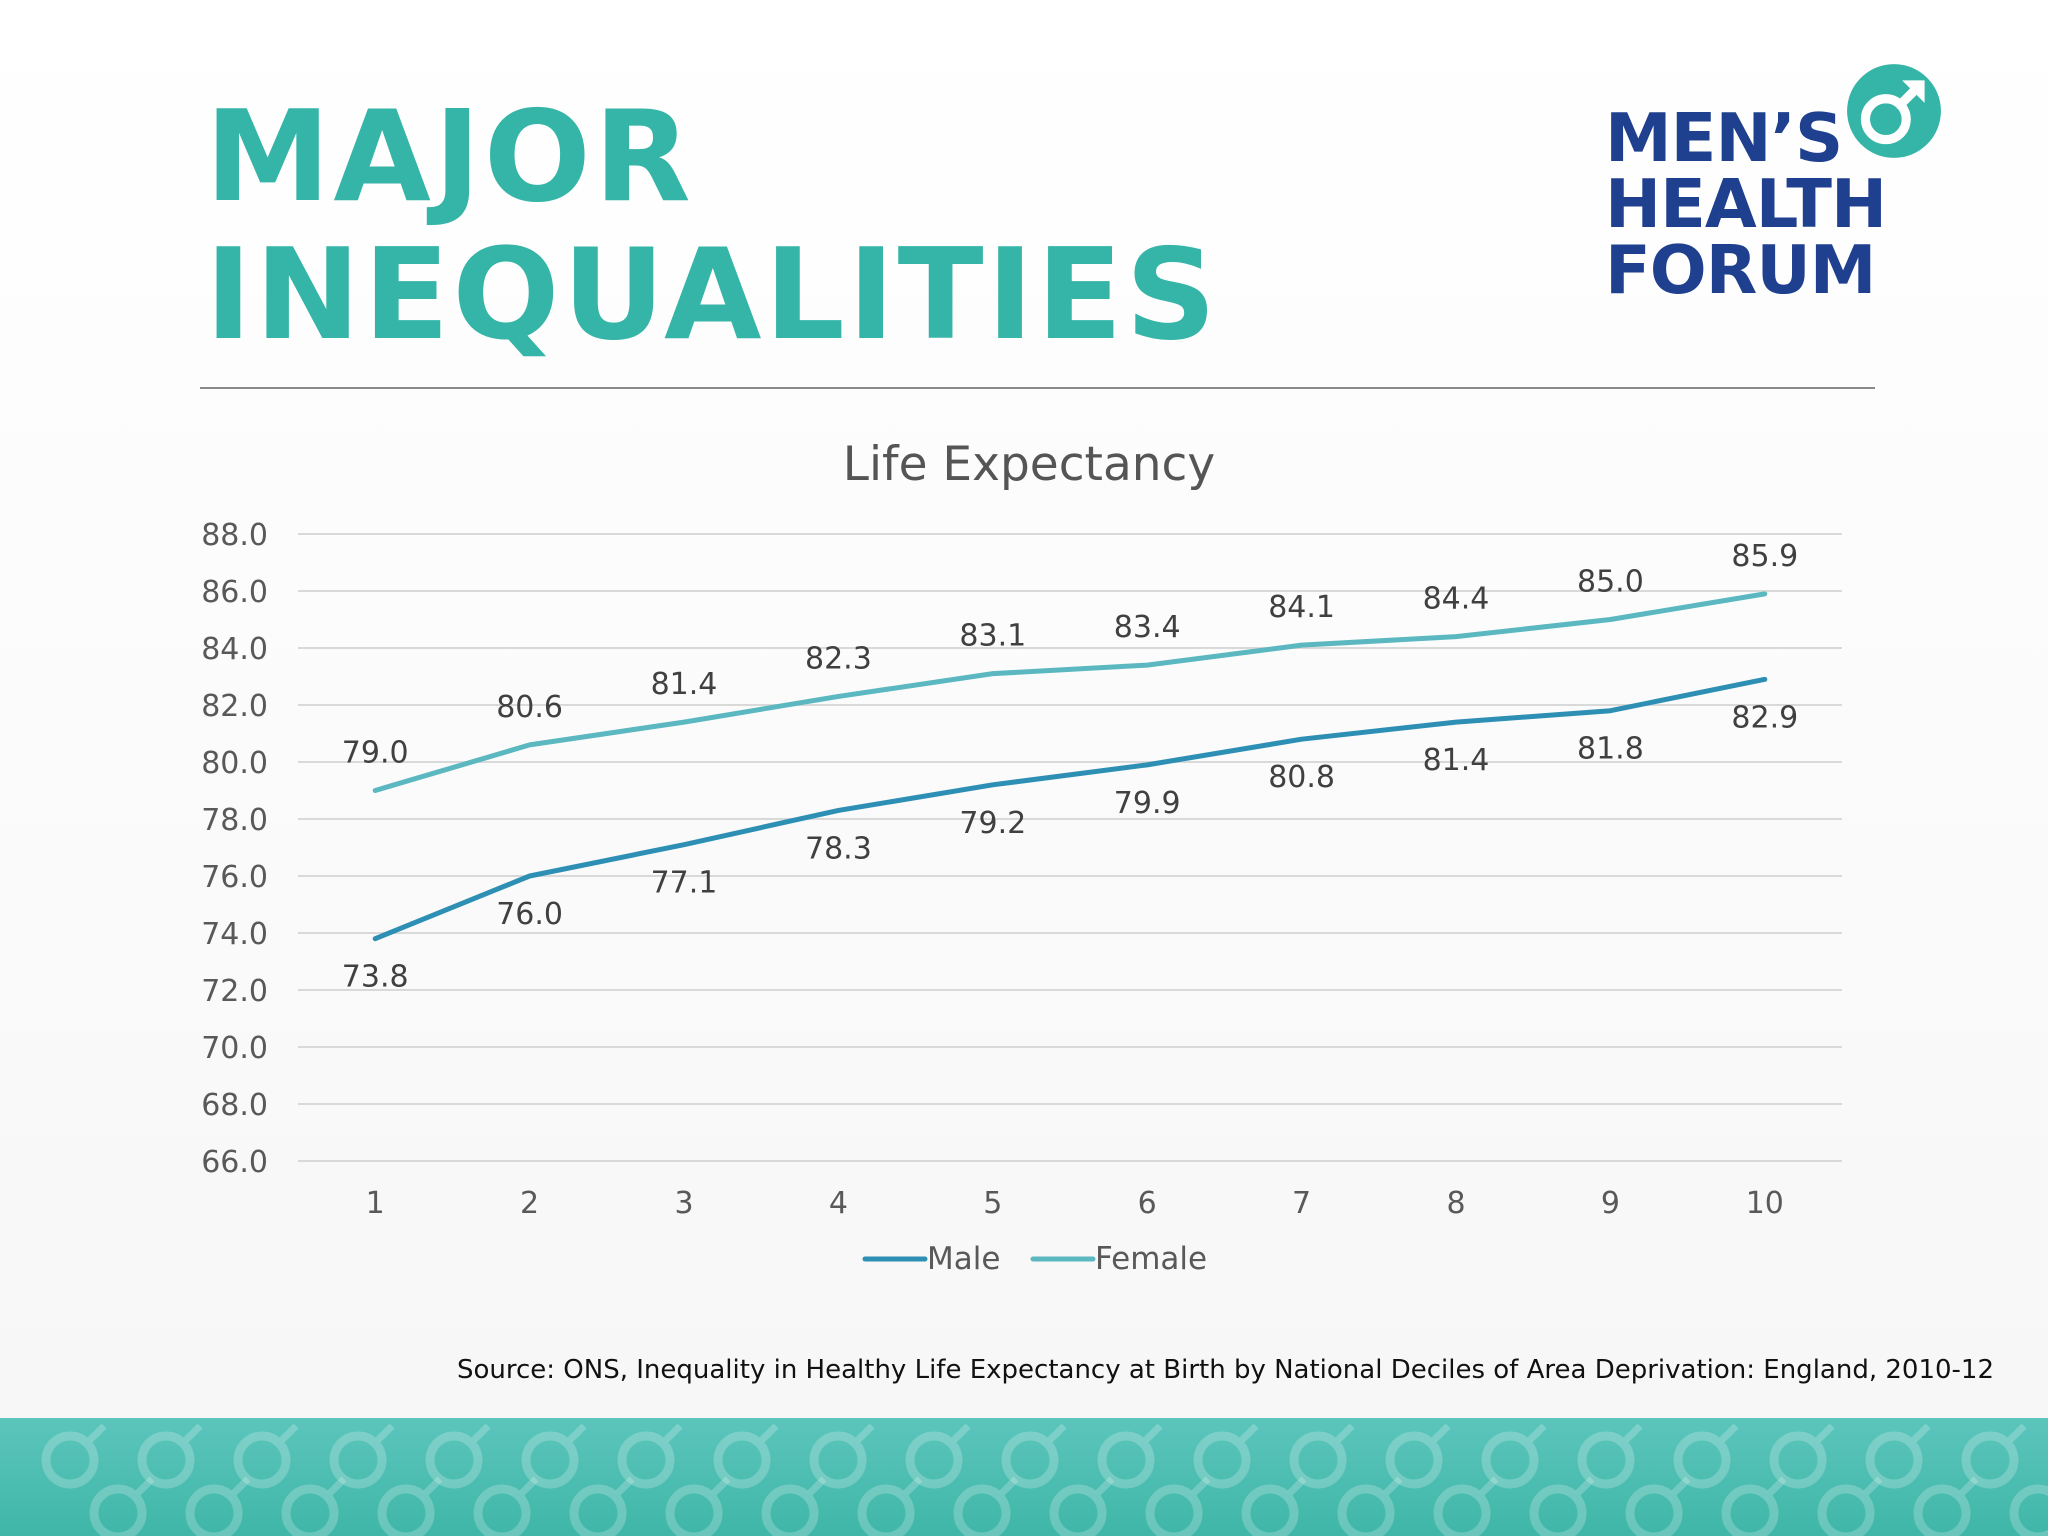  What do you see at coordinates (234, 1162) in the screenshot?
I see `y-tick-label: 66.0` at bounding box center [234, 1162].